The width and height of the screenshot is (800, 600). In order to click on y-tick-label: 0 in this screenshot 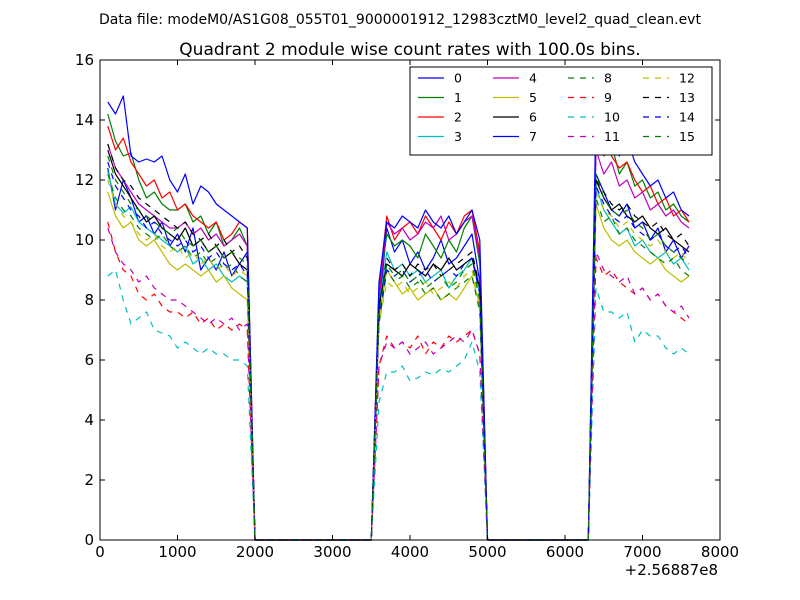, I will do `click(89, 540)`.